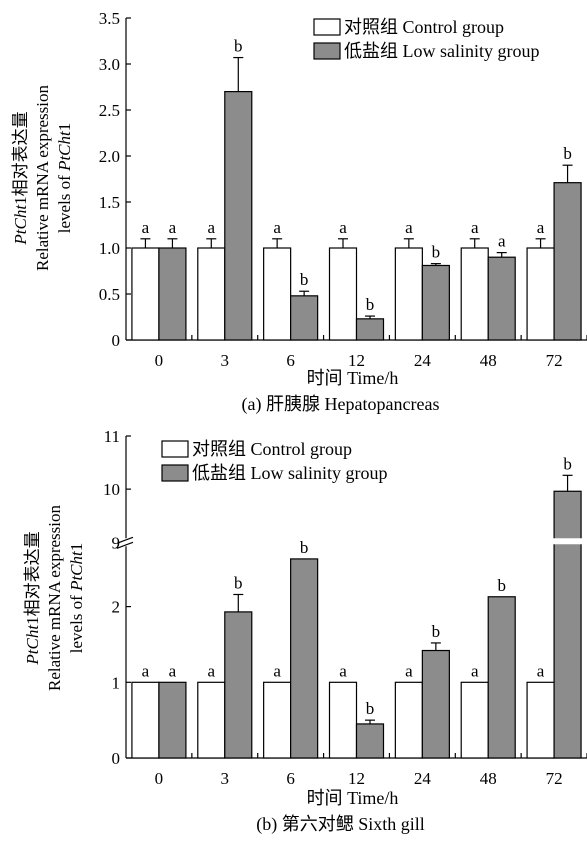 The width and height of the screenshot is (587, 842). What do you see at coordinates (568, 541) in the screenshot?
I see `bar-break-gap` at bounding box center [568, 541].